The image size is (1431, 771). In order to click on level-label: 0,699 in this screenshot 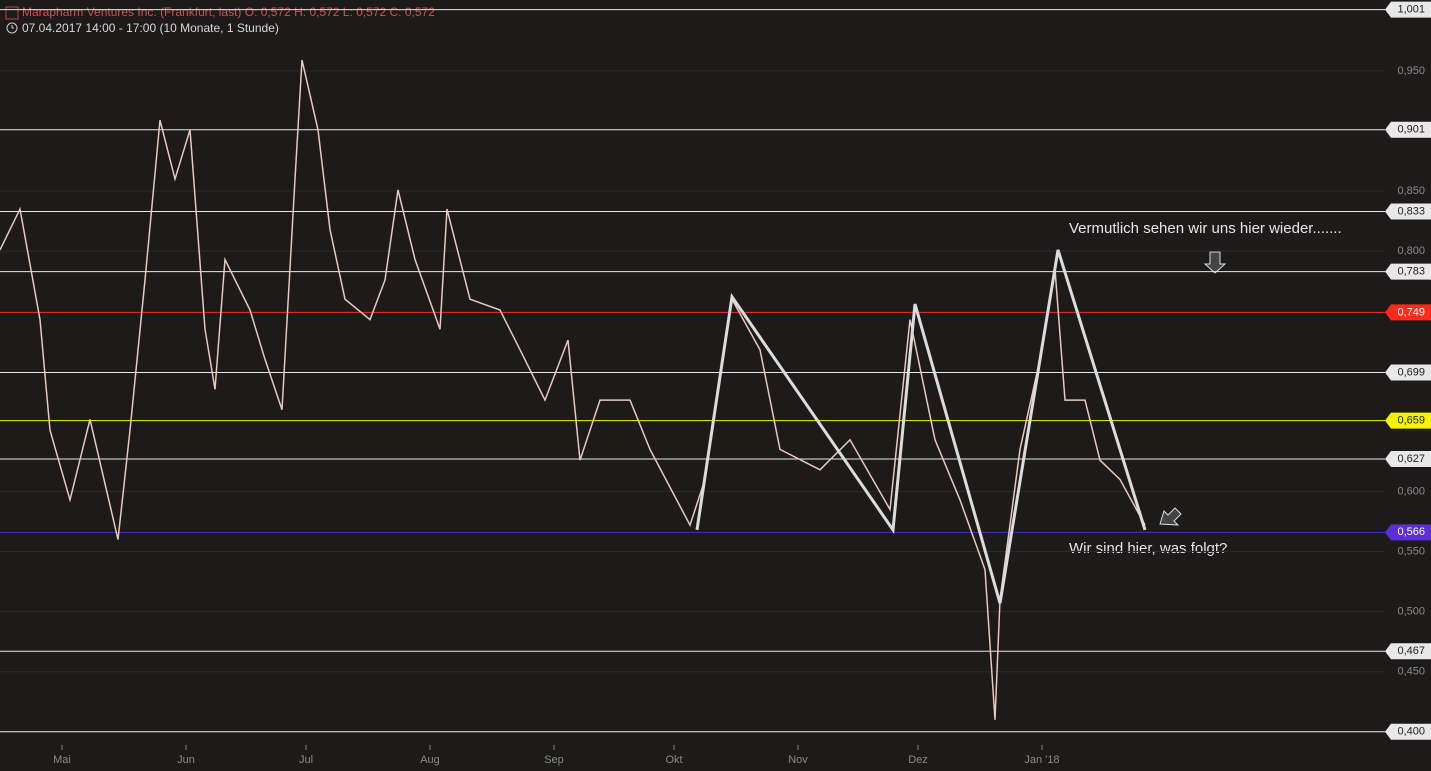, I will do `click(1411, 372)`.